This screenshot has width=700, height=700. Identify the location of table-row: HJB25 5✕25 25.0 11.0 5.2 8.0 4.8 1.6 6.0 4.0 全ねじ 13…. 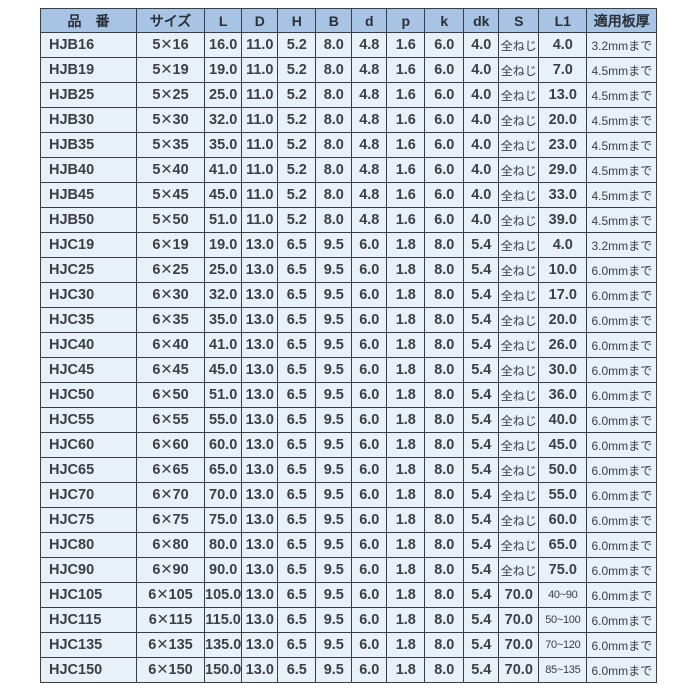
(349, 95).